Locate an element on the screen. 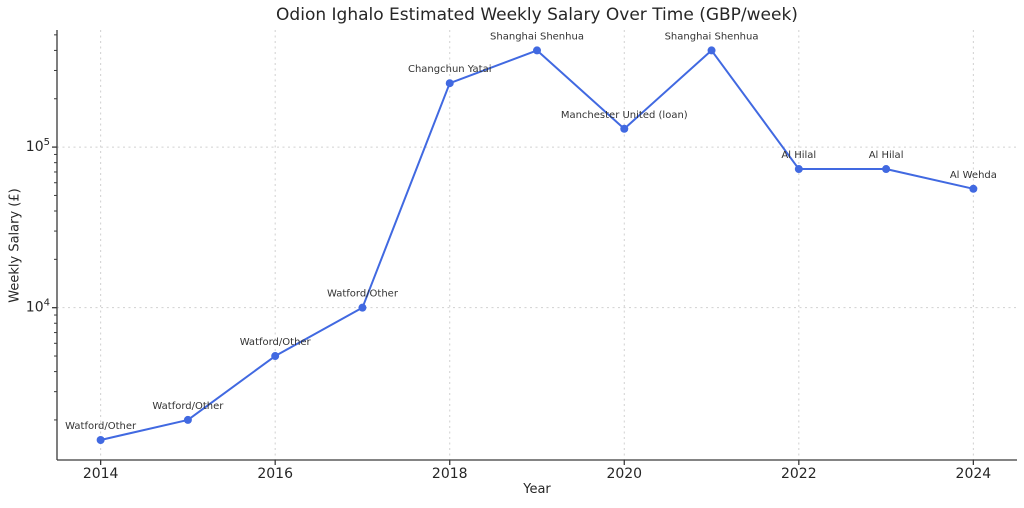 This screenshot has width=1024, height=508. y-tick-label: 10⁵ is located at coordinates (38, 146).